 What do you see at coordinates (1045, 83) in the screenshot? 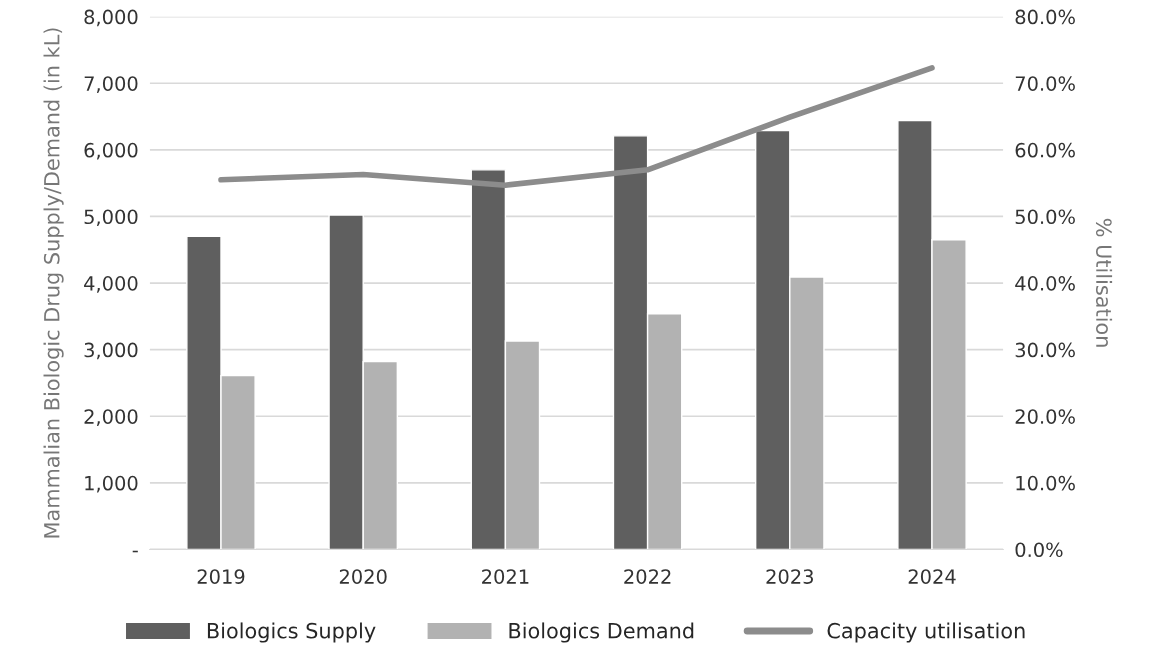
I see `y2-tick-label: 70.0%` at bounding box center [1045, 83].